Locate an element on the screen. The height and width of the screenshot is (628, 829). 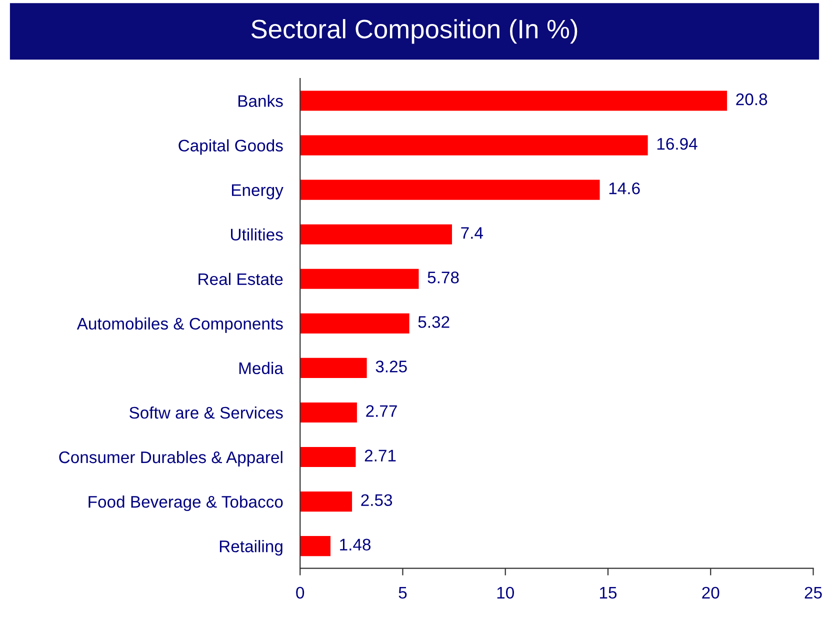
y-tick-label: Automobiles & Components is located at coordinates (179, 325).